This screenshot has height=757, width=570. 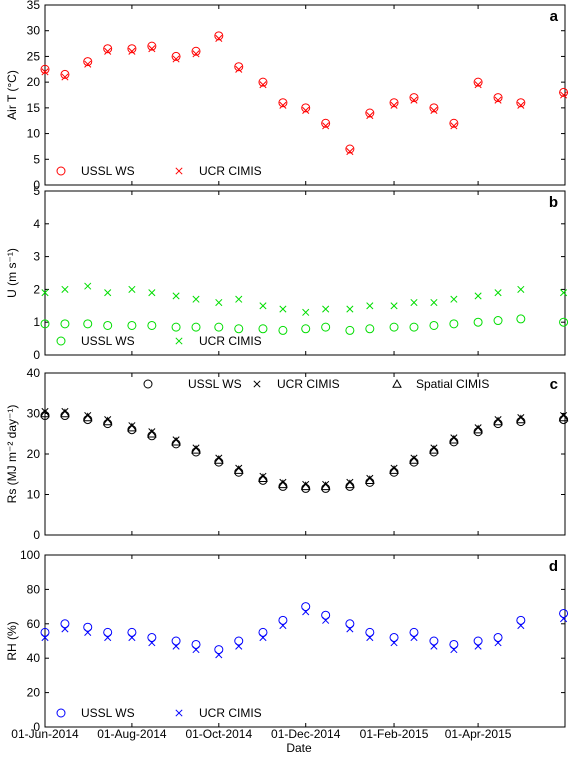 I want to click on legend-label: Spatial CIMIS, so click(x=452, y=384).